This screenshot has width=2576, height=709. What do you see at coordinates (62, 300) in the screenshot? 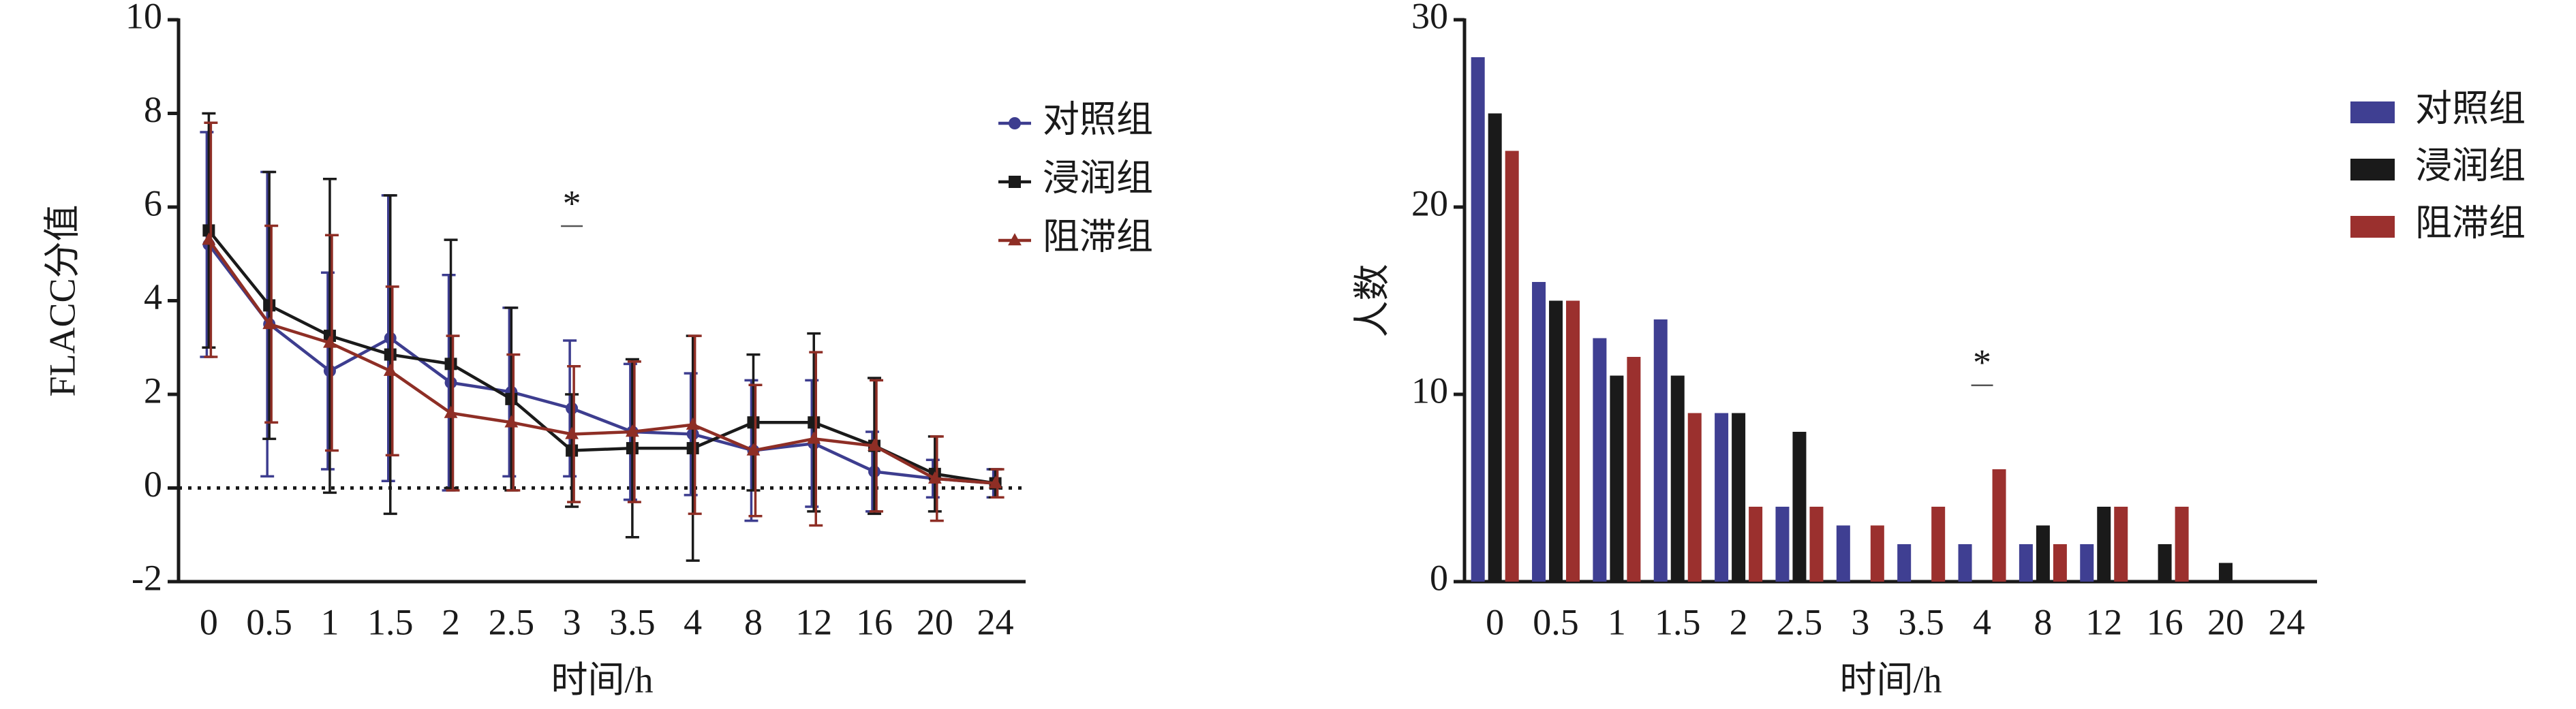
I see `y-axis-title: FLACC分值` at bounding box center [62, 300].